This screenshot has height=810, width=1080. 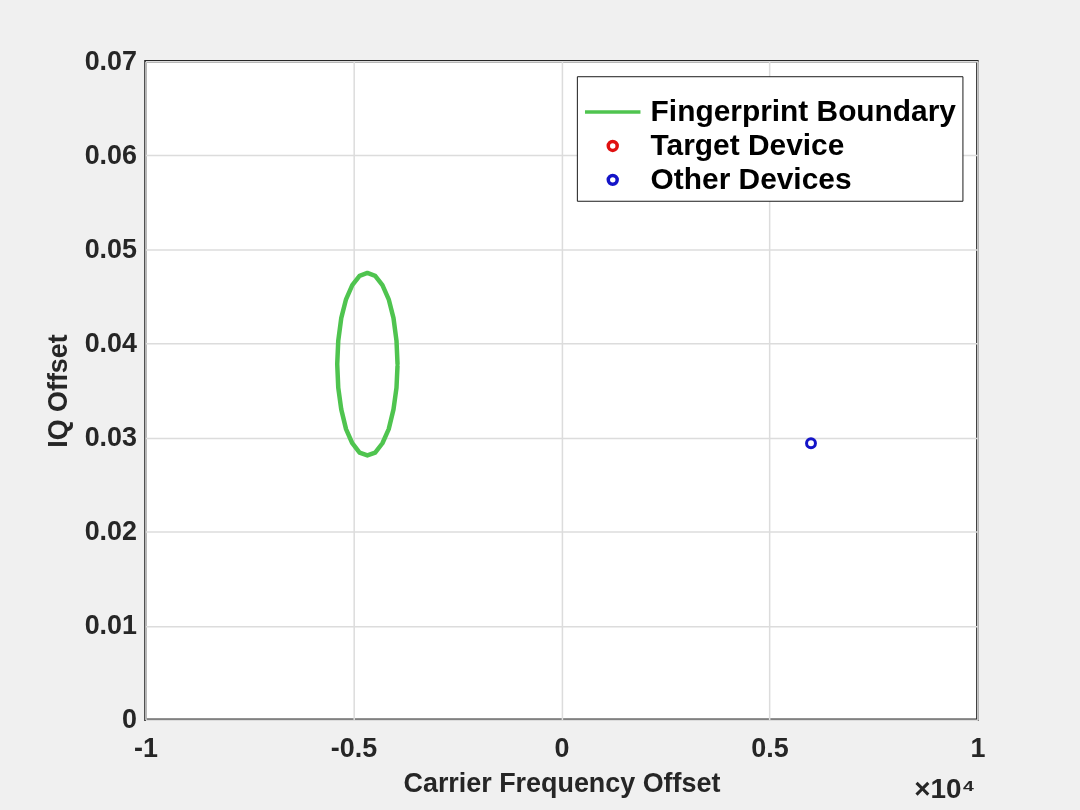 What do you see at coordinates (747, 144) in the screenshot?
I see `legend-label: Target Device` at bounding box center [747, 144].